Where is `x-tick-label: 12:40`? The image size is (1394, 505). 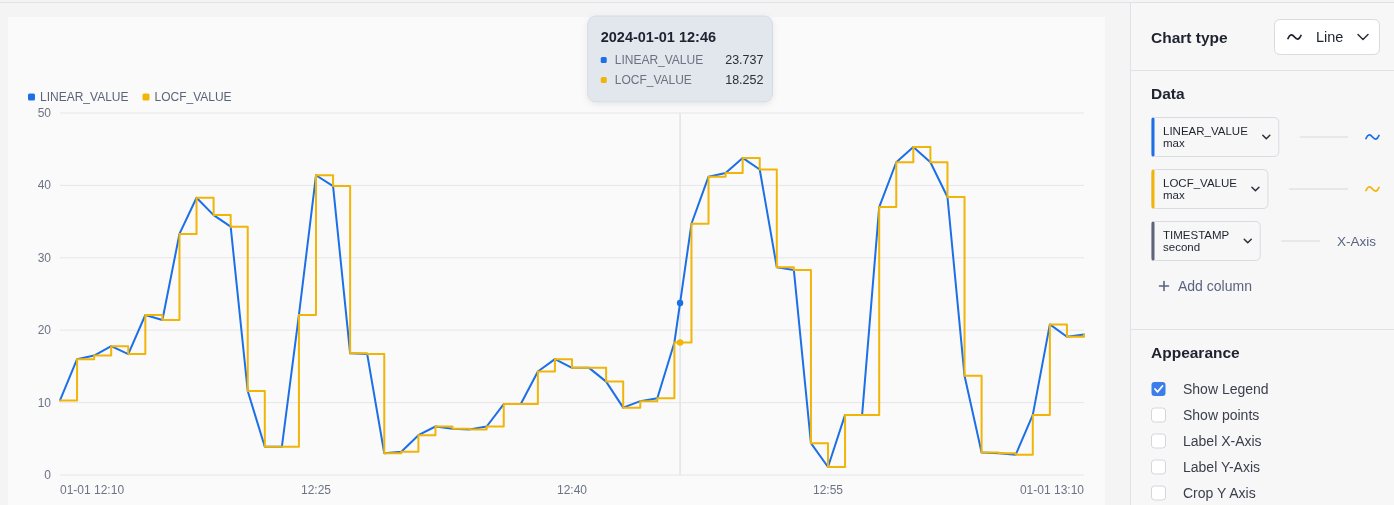
x-tick-label: 12:40 is located at coordinates (572, 490).